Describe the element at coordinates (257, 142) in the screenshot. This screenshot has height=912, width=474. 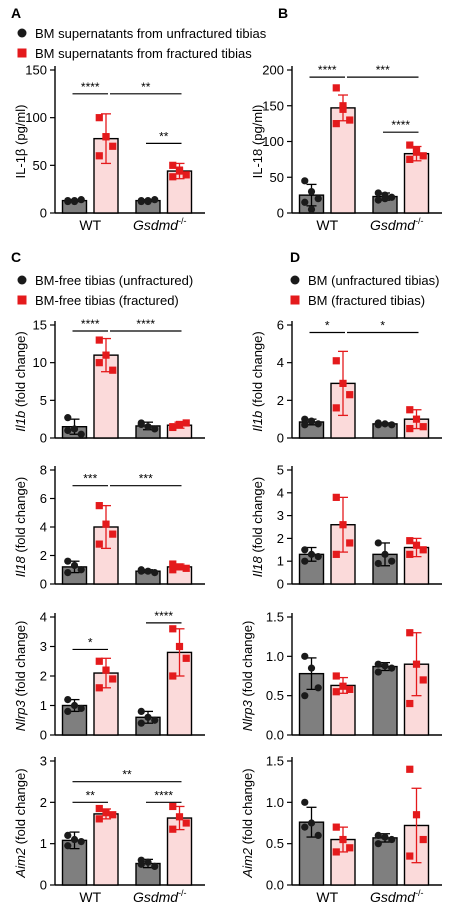
I see `y-axis-label-text: IL-18 (pg/ml)` at that location.